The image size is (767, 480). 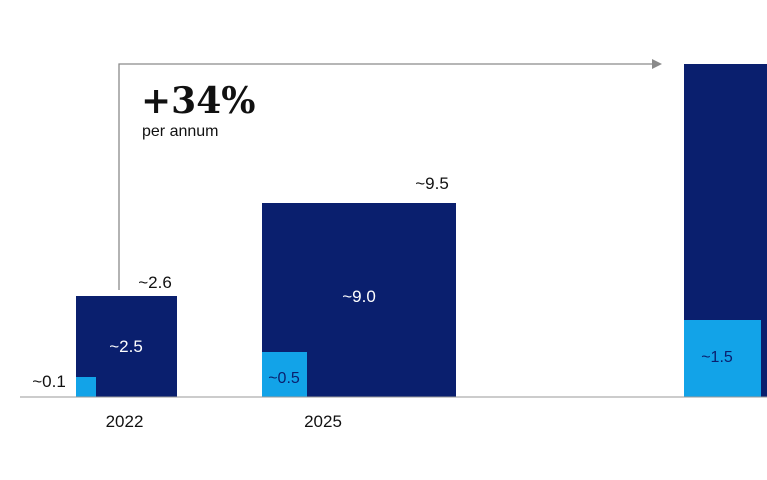 What do you see at coordinates (49, 381) in the screenshot?
I see `light-segment-label-0: ~0.1` at bounding box center [49, 381].